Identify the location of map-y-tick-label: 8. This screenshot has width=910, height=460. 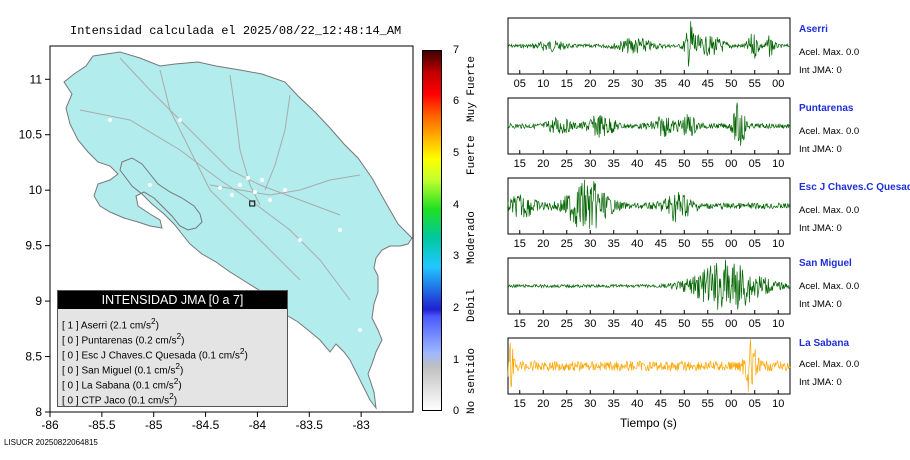
(38, 412).